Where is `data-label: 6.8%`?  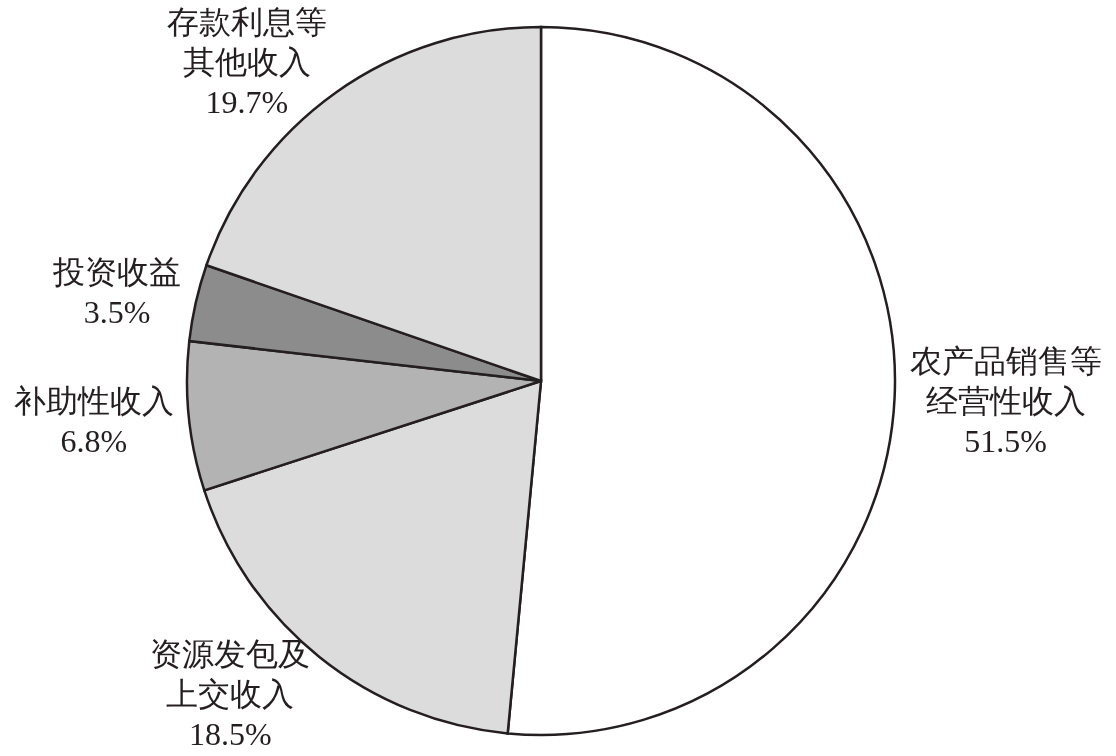
data-label: 6.8% is located at coordinates (94, 441).